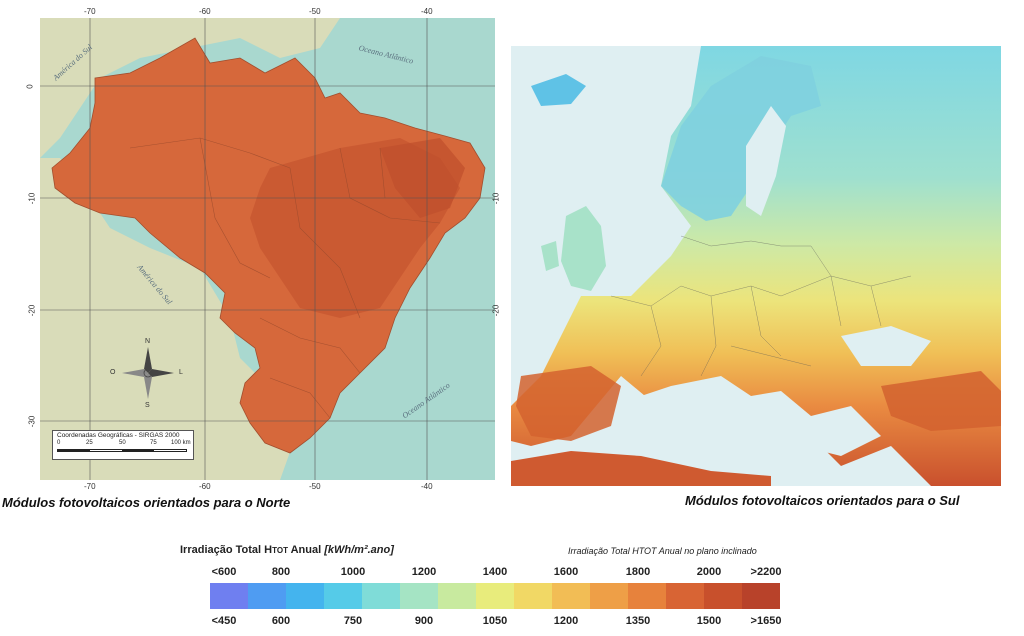  What do you see at coordinates (766, 572) in the screenshot?
I see `legend-label: >2200` at bounding box center [766, 572].